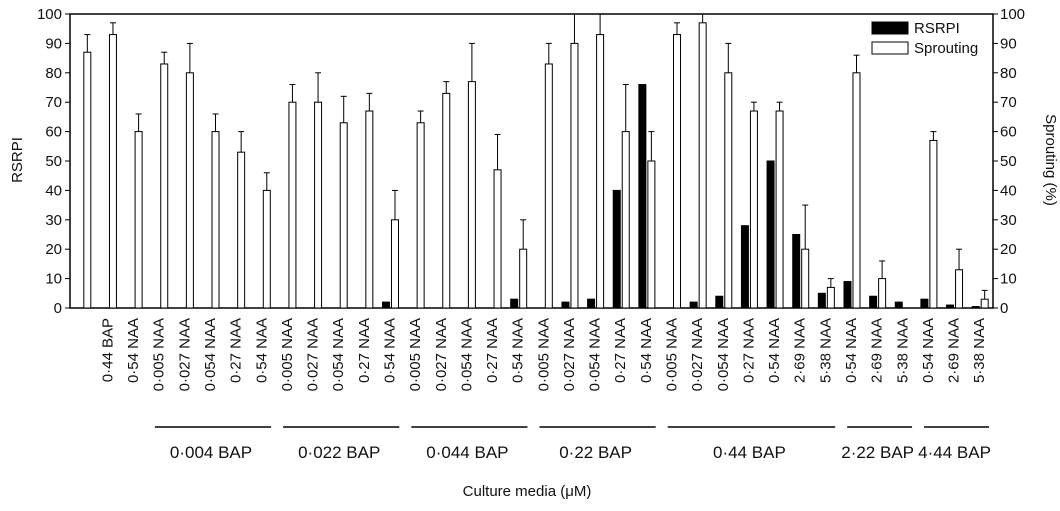 Image resolution: width=1060 pixels, height=511 pixels. I want to click on y2-tick-label: 90, so click(1008, 43).